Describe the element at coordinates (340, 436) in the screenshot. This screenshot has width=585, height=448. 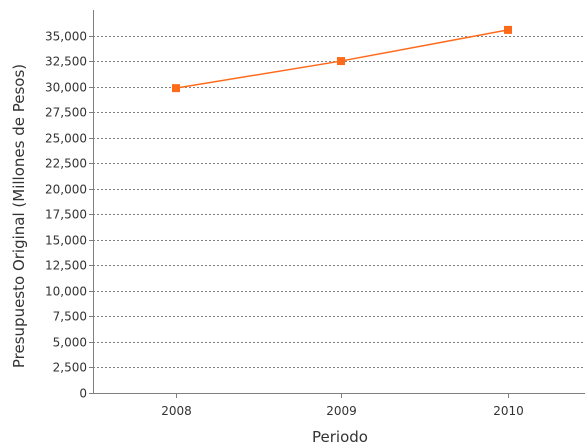
I see `x-axis-label: Periodo` at that location.